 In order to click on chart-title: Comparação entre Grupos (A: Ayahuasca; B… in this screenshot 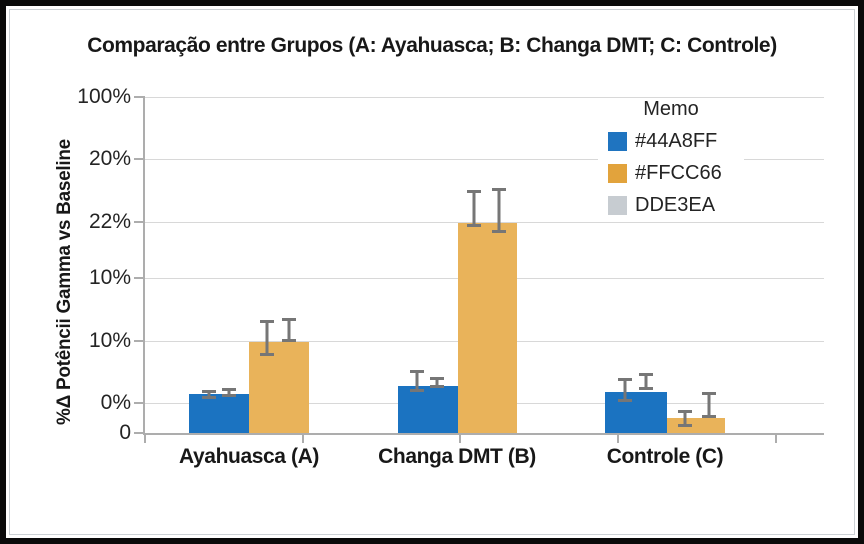, I will do `click(432, 45)`.